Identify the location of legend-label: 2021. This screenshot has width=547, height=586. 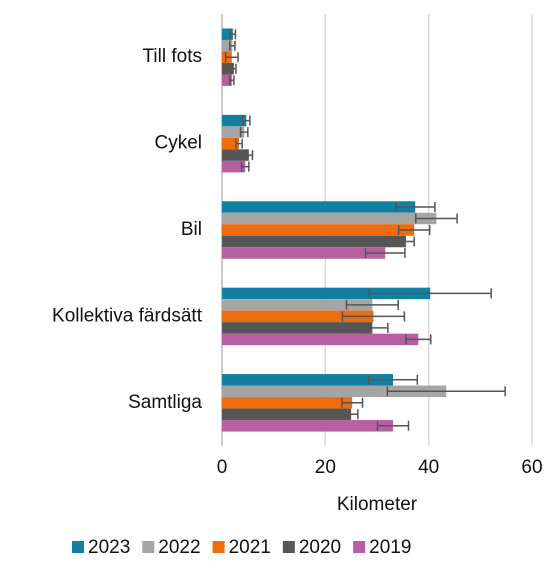
(250, 547).